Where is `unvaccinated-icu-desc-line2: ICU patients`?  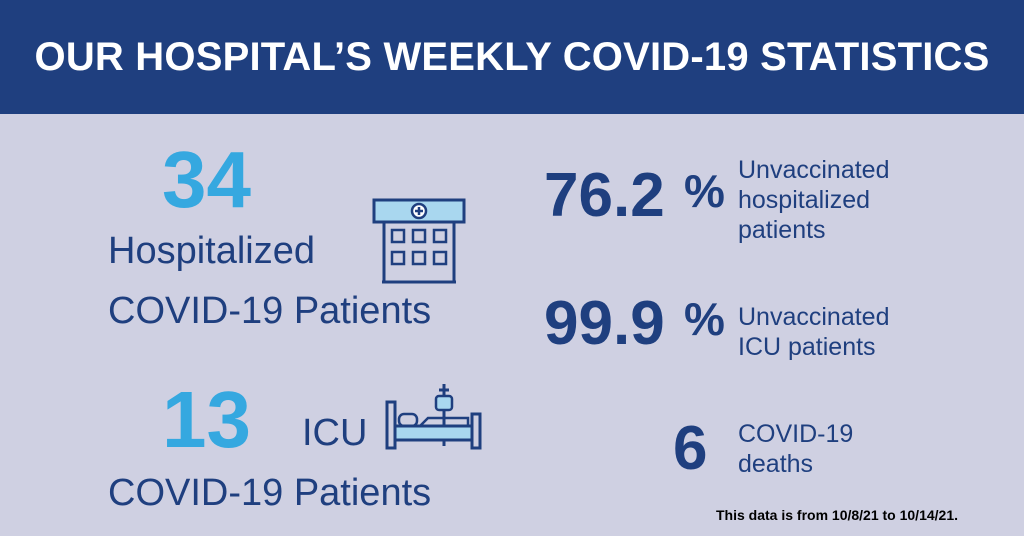
unvaccinated-icu-desc-line2: ICU patients is located at coordinates (807, 347).